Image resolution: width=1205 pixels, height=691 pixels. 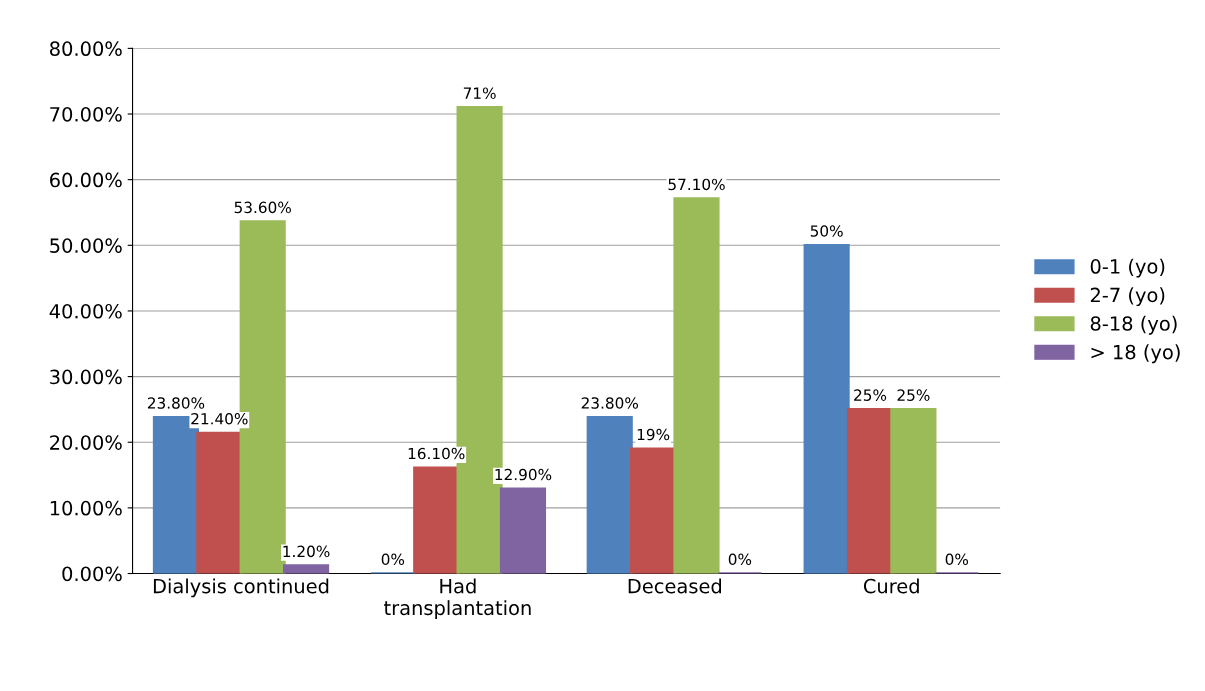 What do you see at coordinates (696, 184) in the screenshot?
I see `data-label: 57.10%` at bounding box center [696, 184].